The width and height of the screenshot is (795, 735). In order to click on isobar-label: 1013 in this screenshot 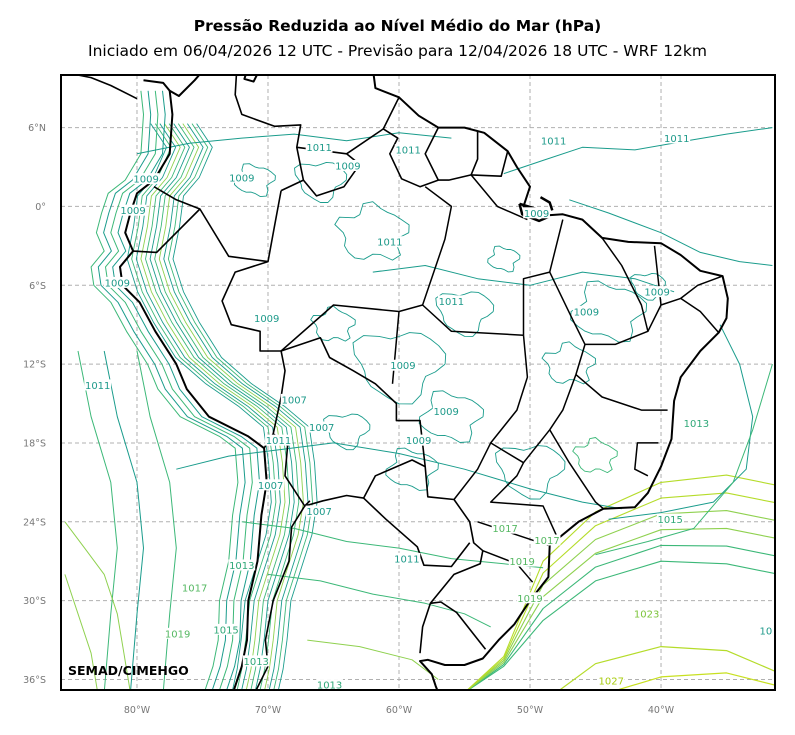, I will do `click(255, 662)`.